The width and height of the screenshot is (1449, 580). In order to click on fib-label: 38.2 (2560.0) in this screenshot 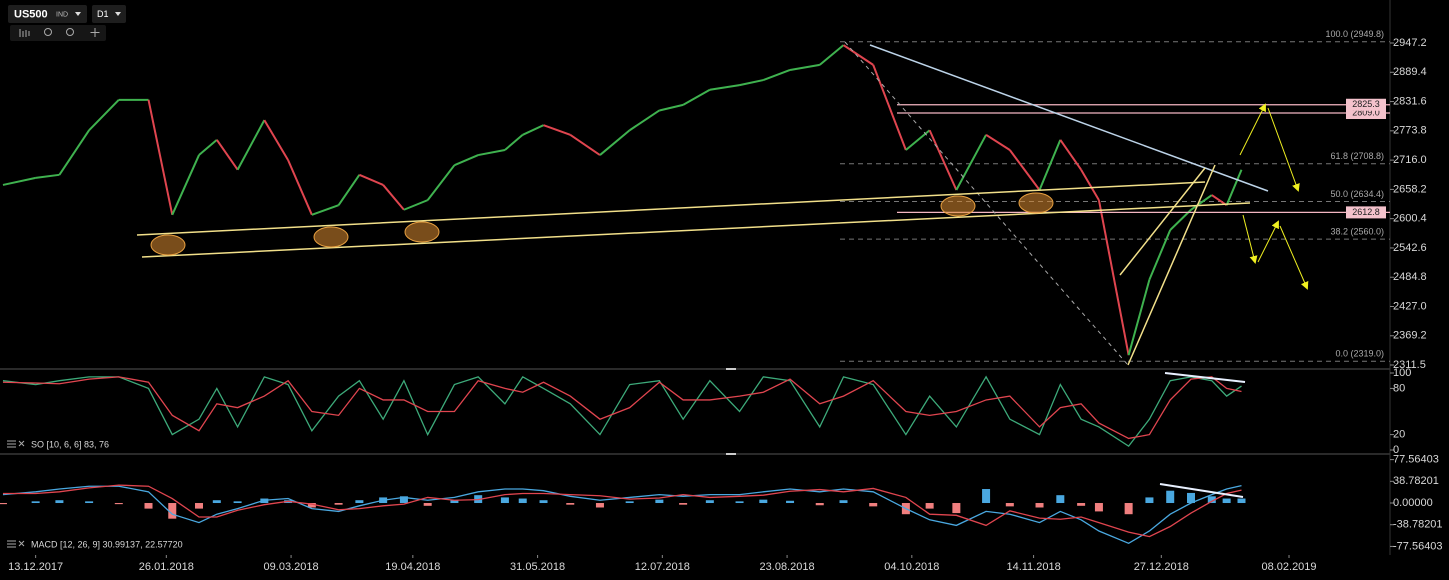, I will do `click(1357, 232)`.